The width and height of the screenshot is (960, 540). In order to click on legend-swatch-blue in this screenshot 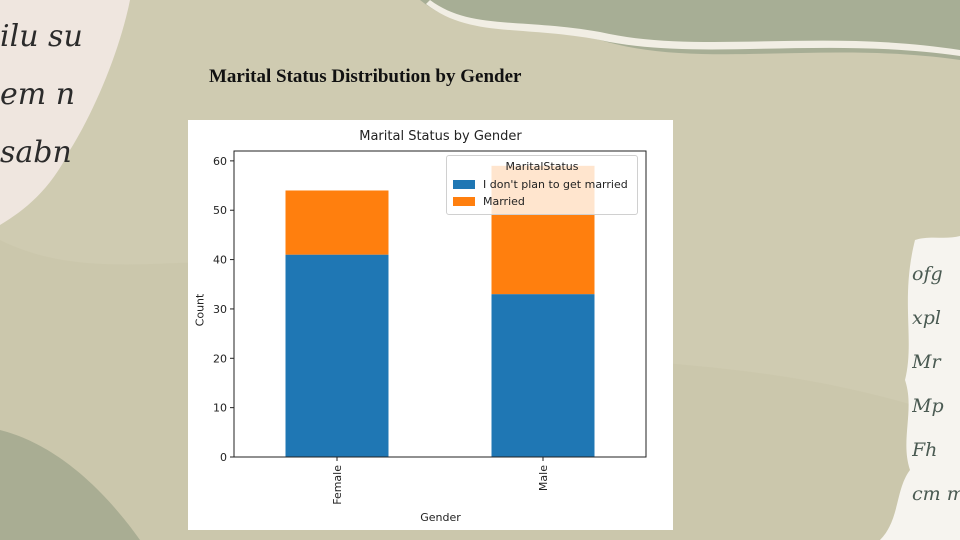, I will do `click(464, 184)`.